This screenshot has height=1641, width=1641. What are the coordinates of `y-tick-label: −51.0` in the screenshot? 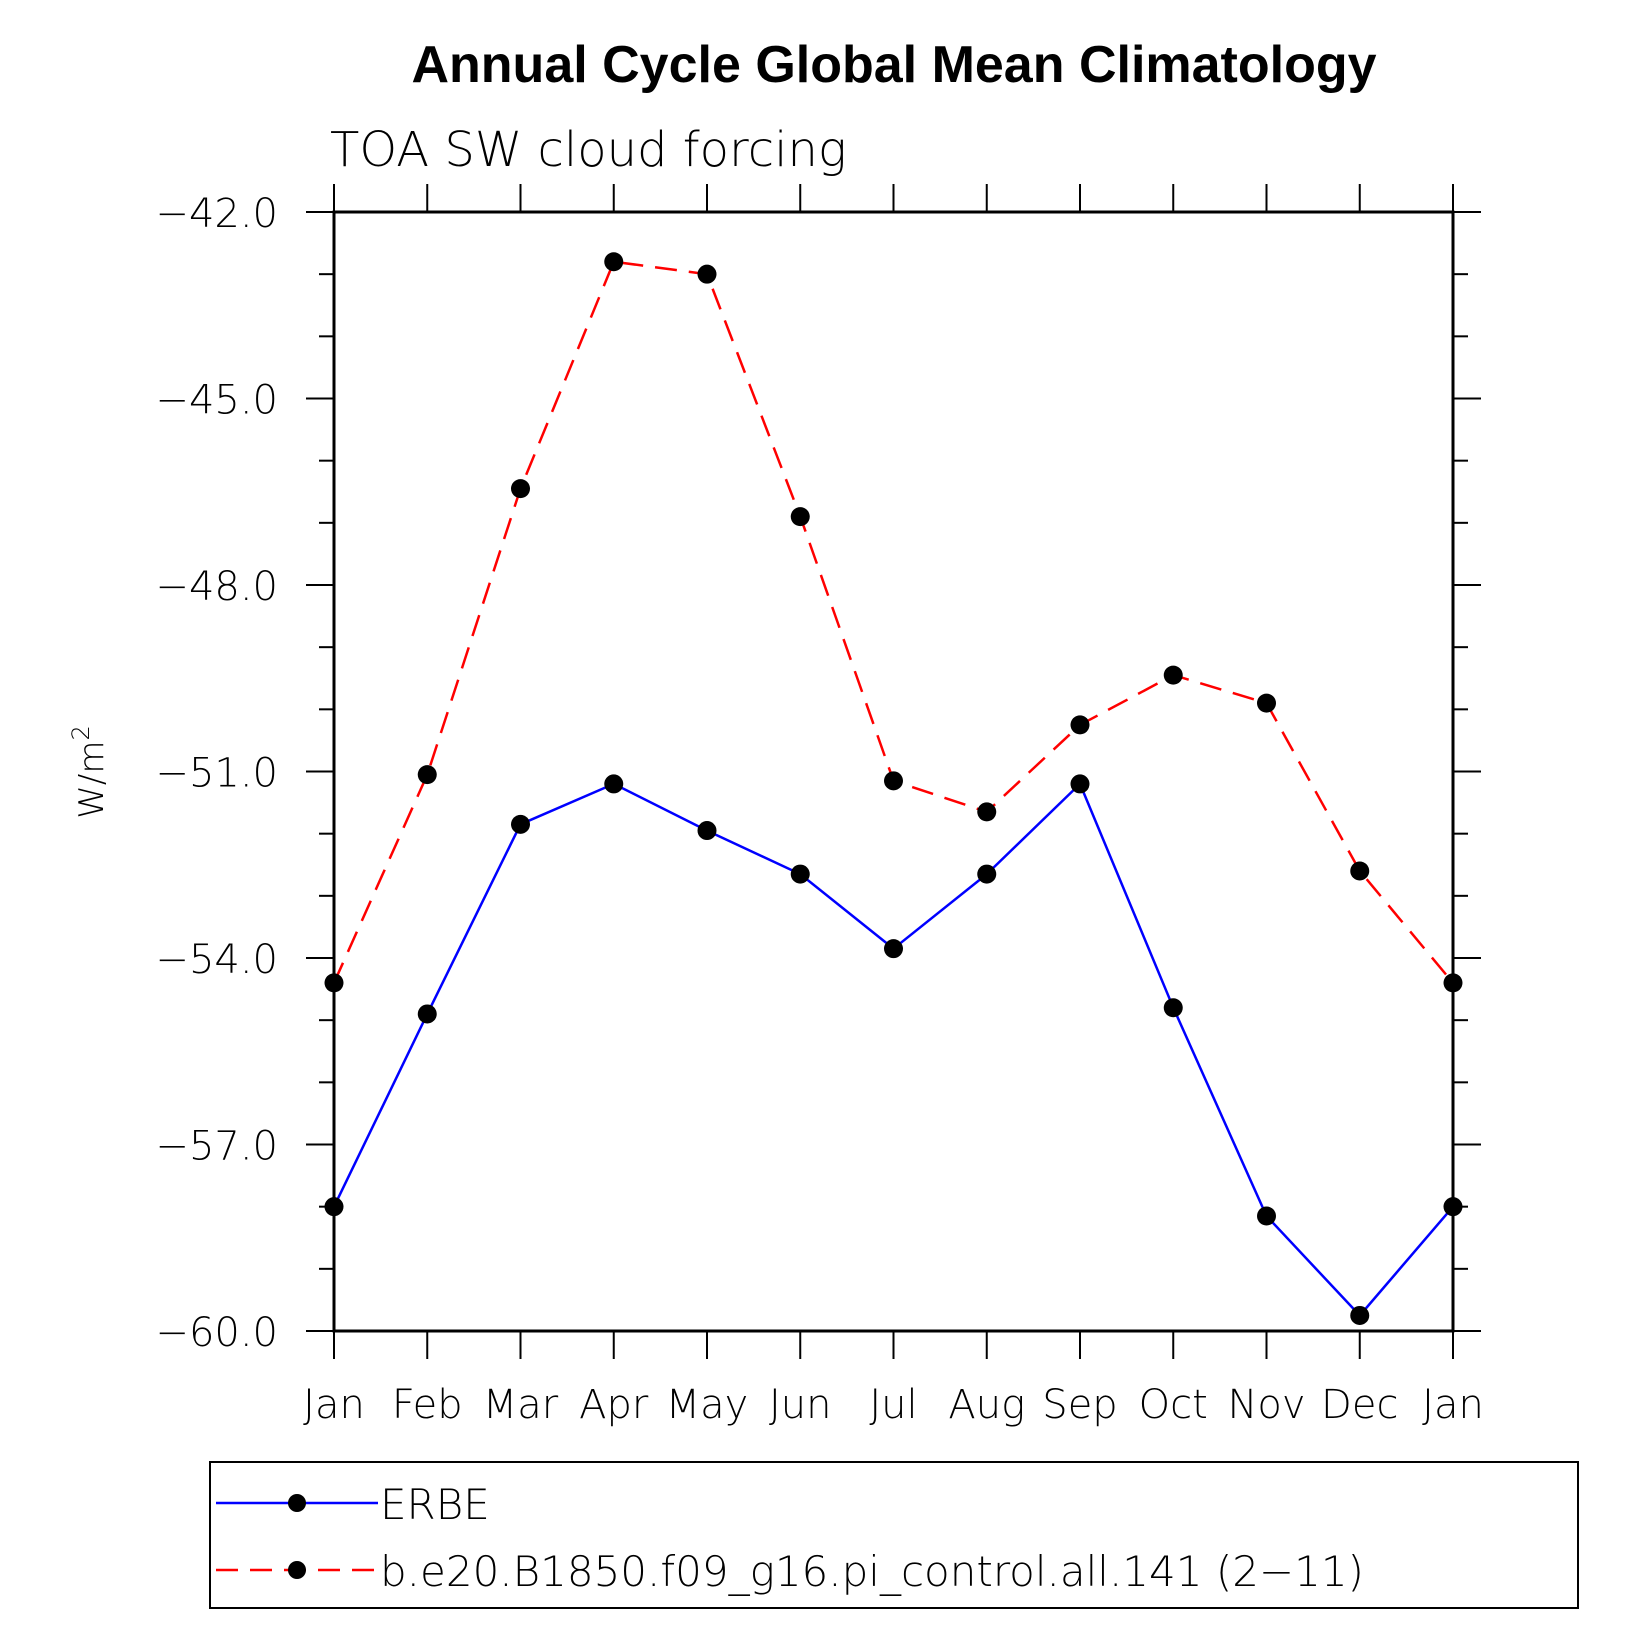 It's located at (216, 774).